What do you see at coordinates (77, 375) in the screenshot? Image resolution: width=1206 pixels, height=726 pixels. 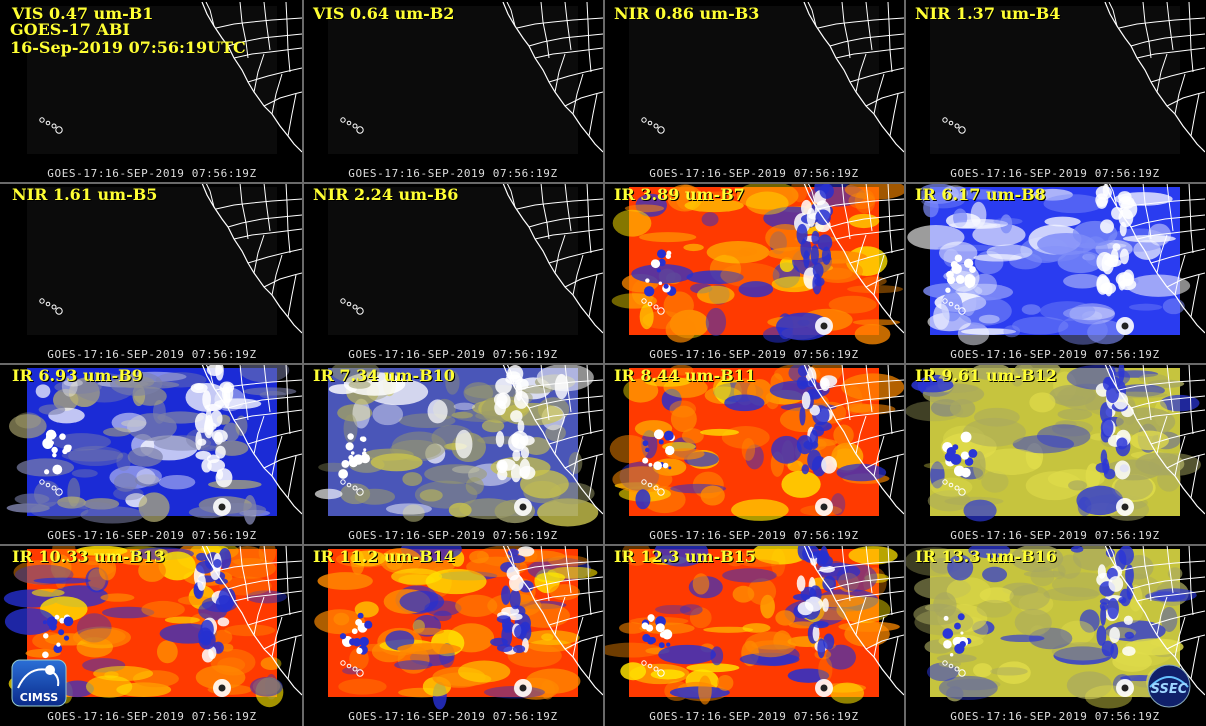 I see `band-title: IR 6.93 um-B9` at bounding box center [77, 375].